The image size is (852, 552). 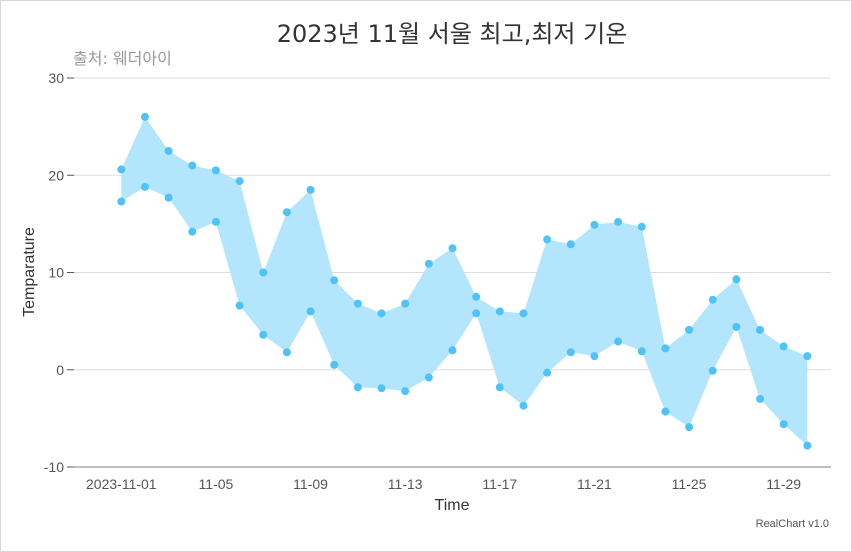 What do you see at coordinates (56, 273) in the screenshot?
I see `y-tick-label: 10` at bounding box center [56, 273].